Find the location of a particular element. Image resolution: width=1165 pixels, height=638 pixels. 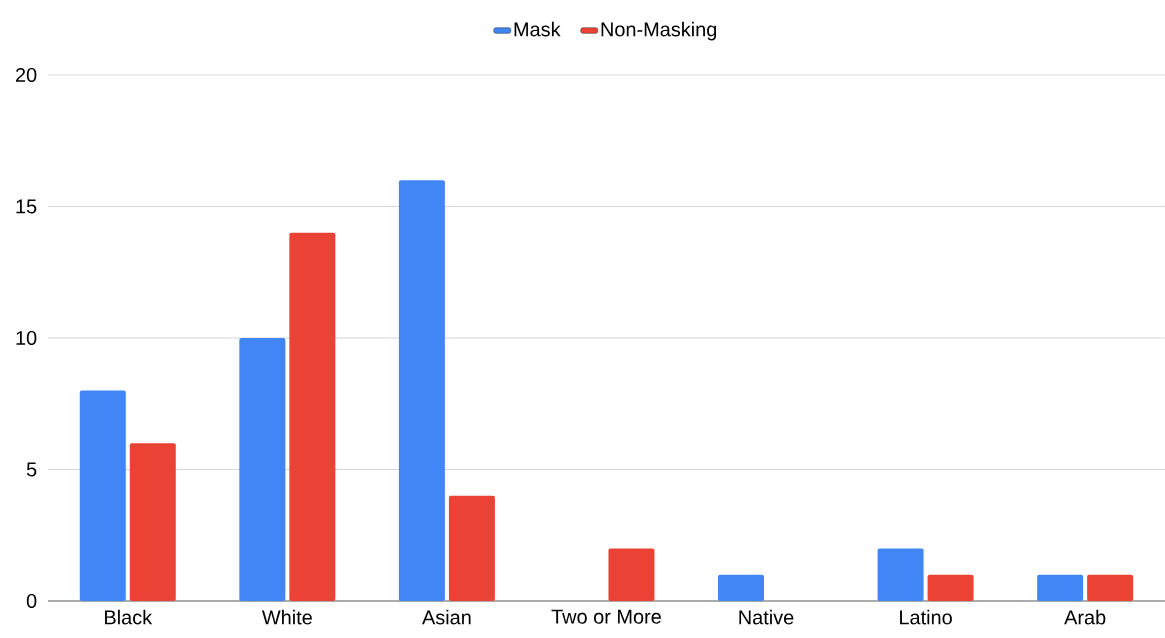

x-tick-label: White is located at coordinates (286, 617).